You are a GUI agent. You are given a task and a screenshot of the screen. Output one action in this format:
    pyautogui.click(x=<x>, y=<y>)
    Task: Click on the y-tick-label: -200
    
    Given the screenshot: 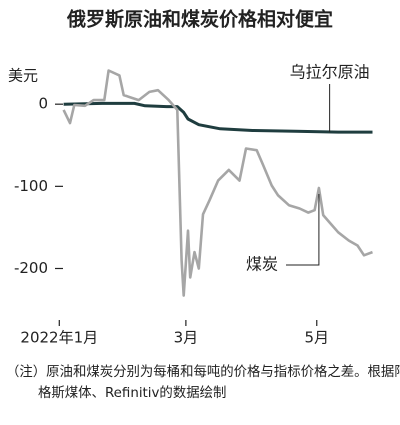 What is the action you would take?
    pyautogui.click(x=31, y=268)
    